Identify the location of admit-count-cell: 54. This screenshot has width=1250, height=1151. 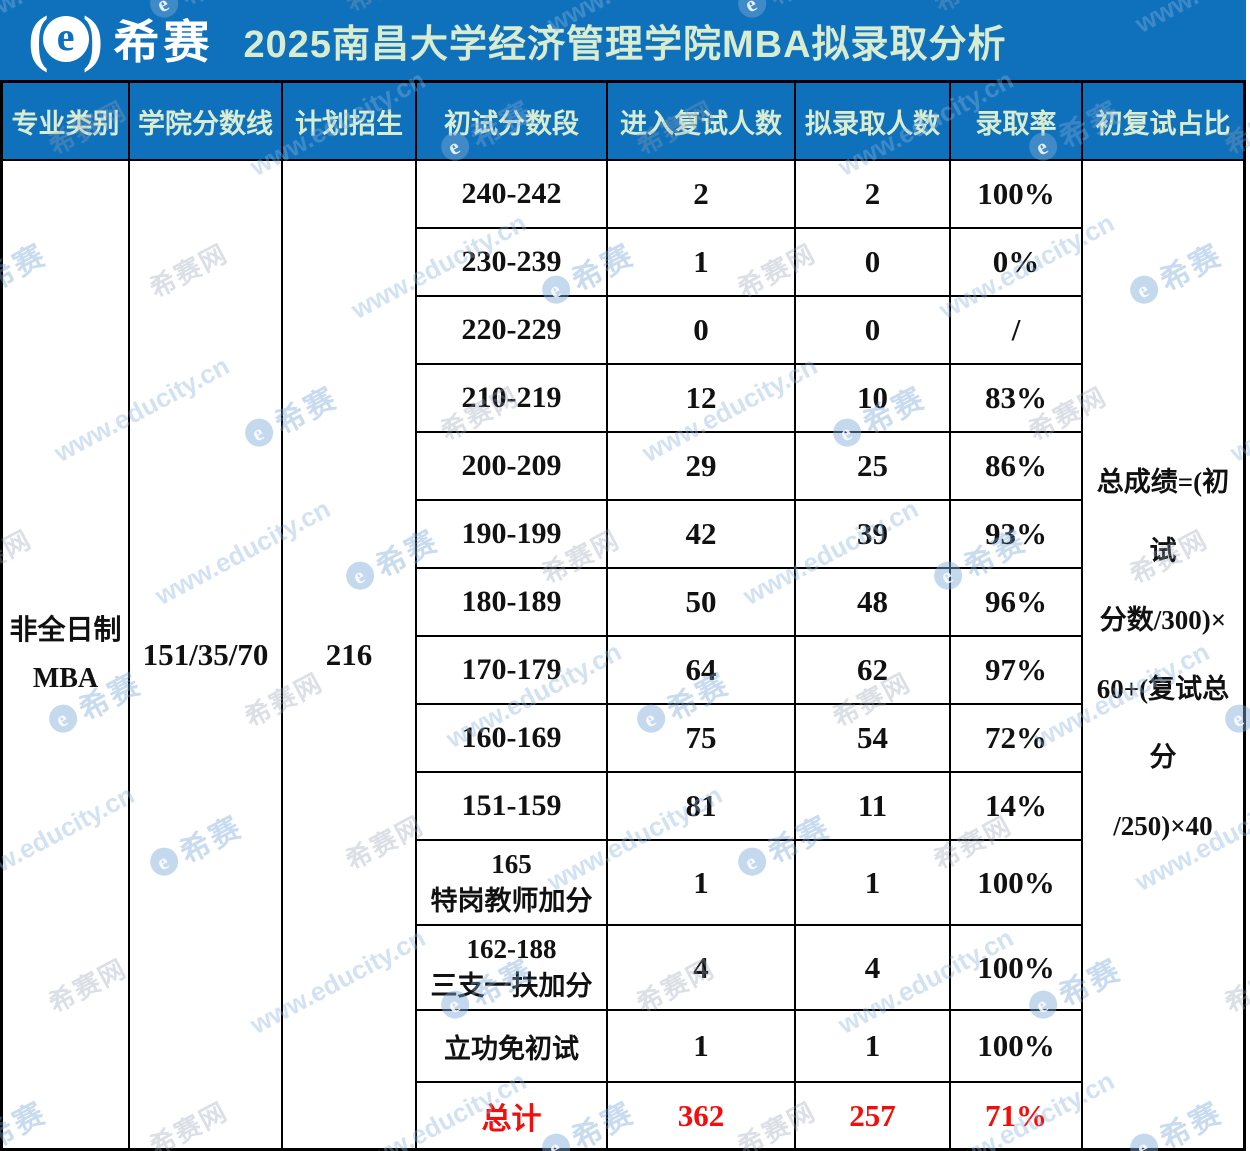
(872, 738).